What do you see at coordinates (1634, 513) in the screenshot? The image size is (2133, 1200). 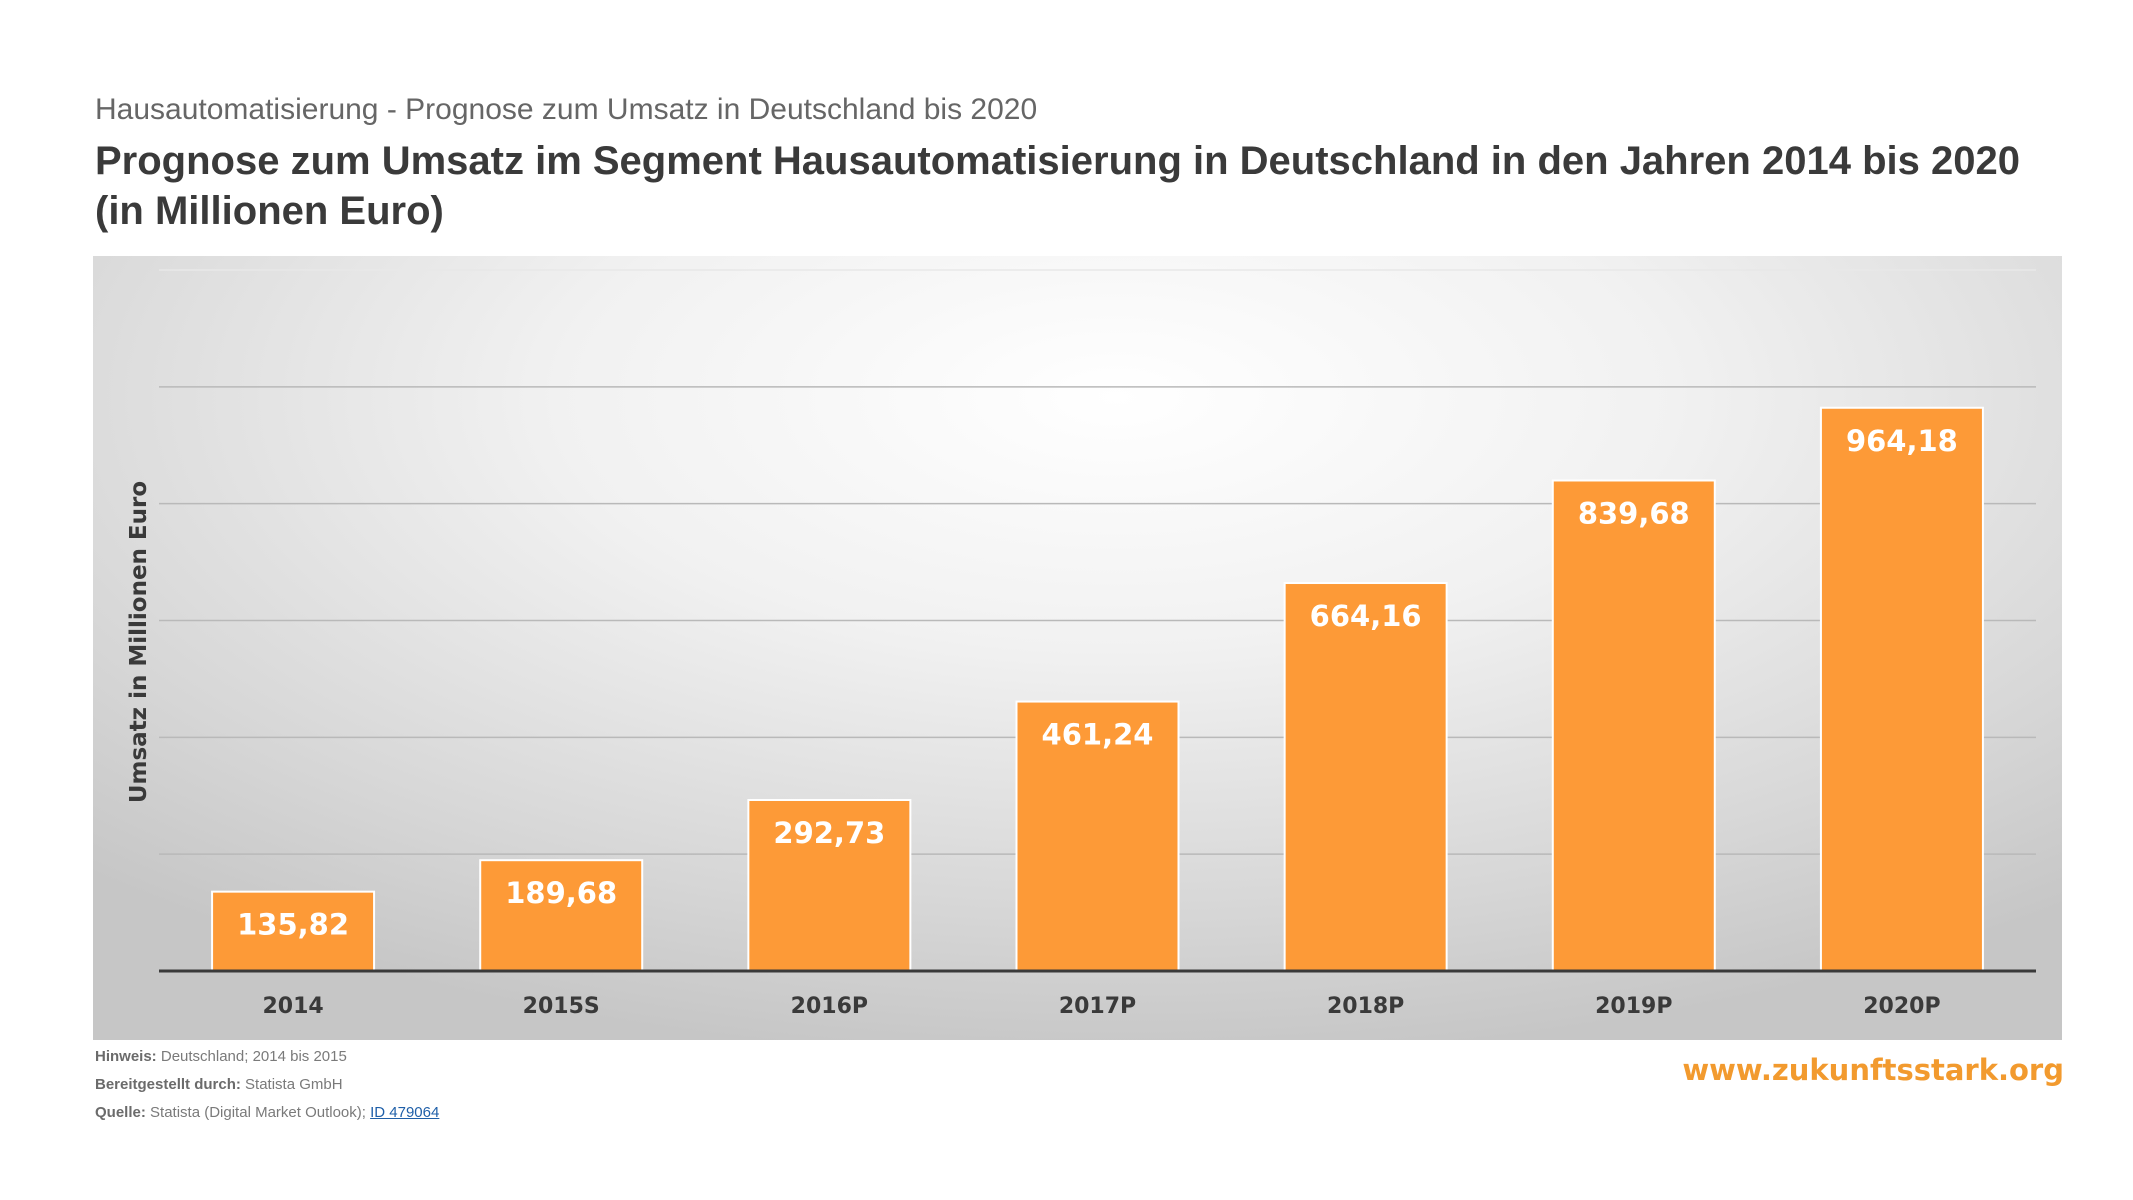 I see `bar-value-label: 839,68` at bounding box center [1634, 513].